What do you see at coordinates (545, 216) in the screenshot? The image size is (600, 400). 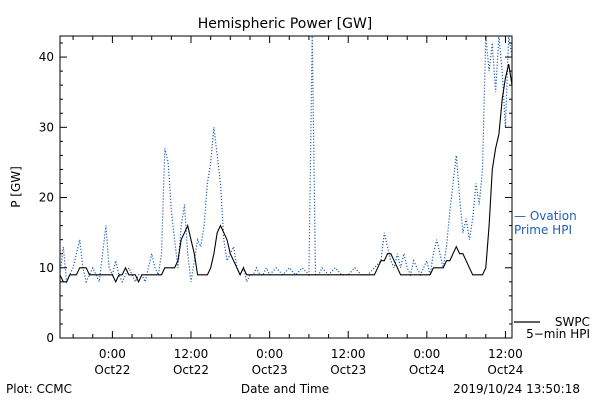 I see `legend-ovation-label: — Ovation` at bounding box center [545, 216].